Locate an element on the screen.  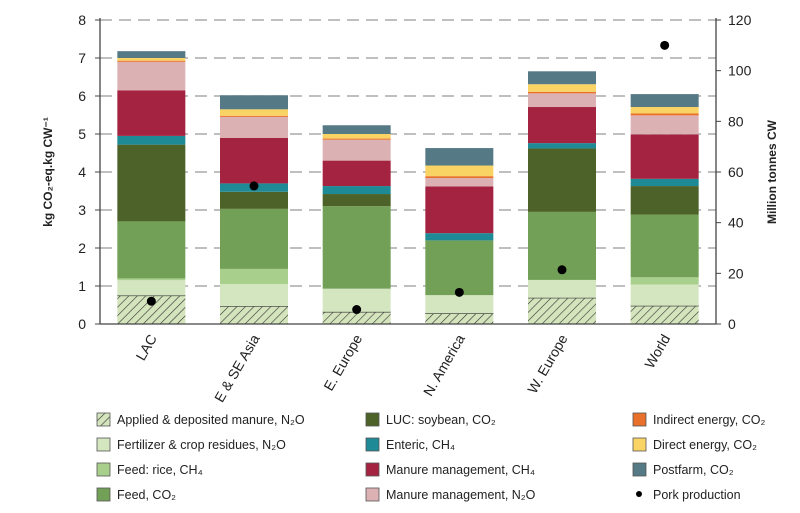
y-tick-label: 4 is located at coordinates (82, 172).